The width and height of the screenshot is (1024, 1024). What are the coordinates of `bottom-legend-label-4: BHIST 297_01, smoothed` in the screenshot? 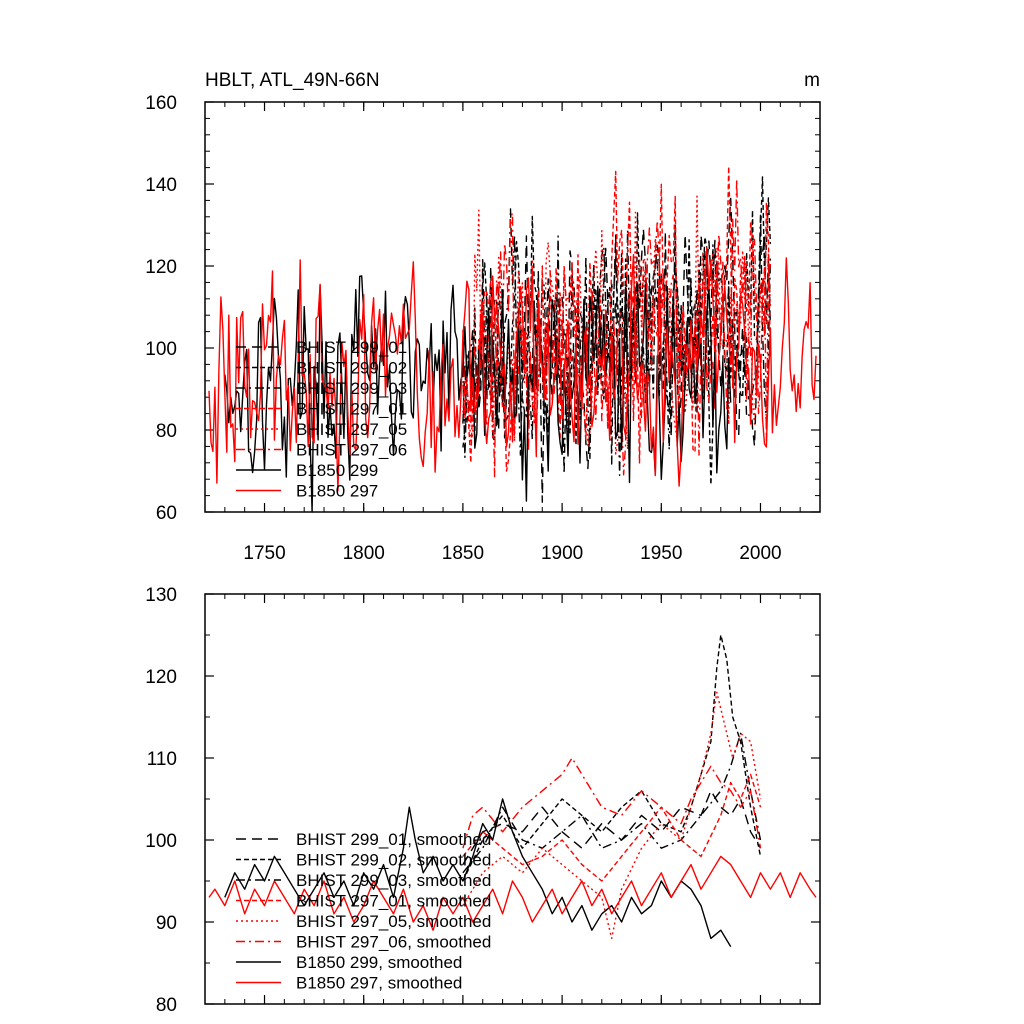 It's located at (393, 901).